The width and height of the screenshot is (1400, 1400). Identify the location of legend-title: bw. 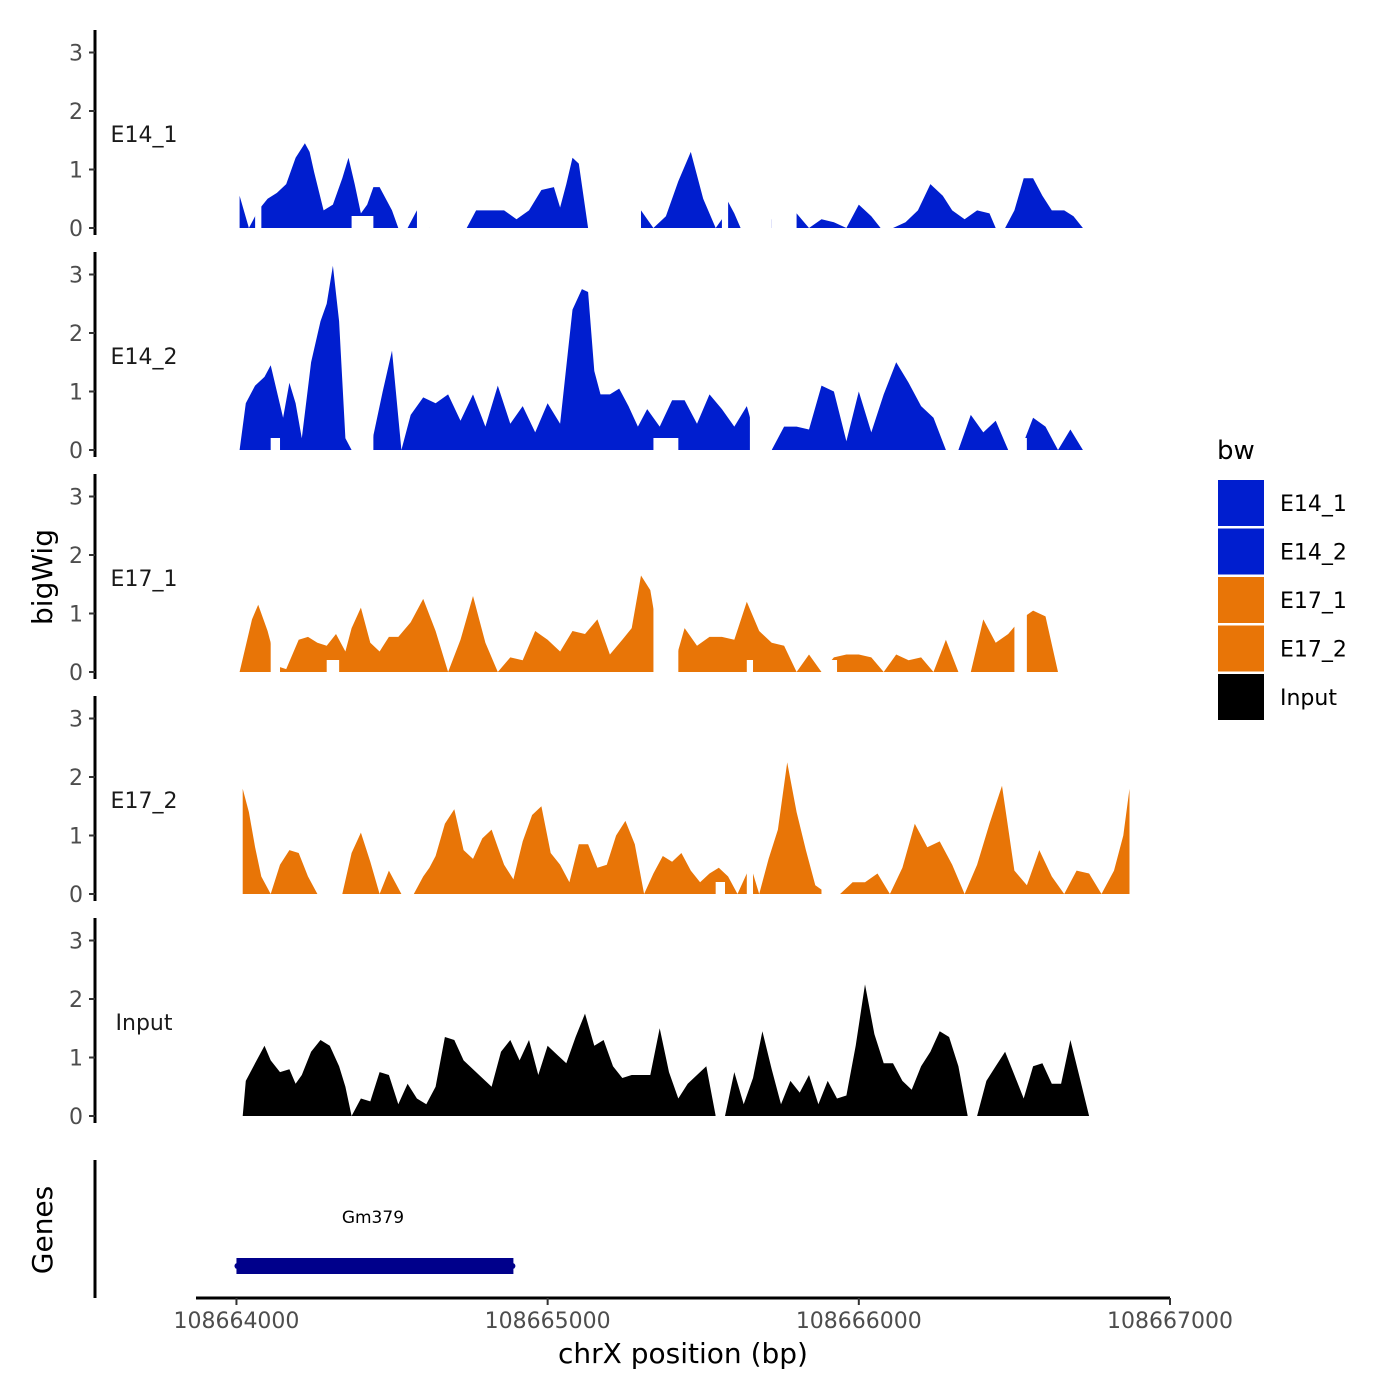
(1236, 451).